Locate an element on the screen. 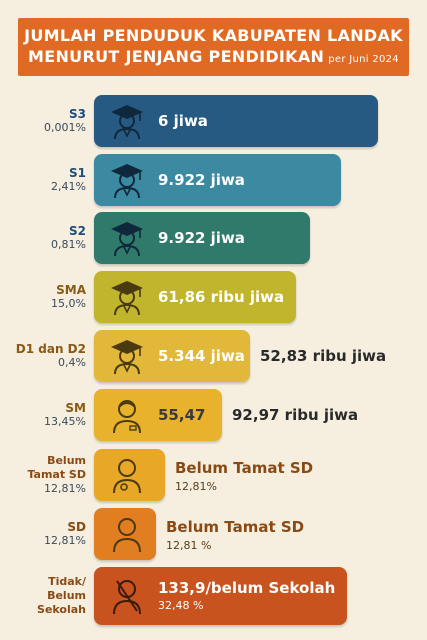 The height and width of the screenshot is (640, 427). category-name: Tamat SD is located at coordinates (56, 474).